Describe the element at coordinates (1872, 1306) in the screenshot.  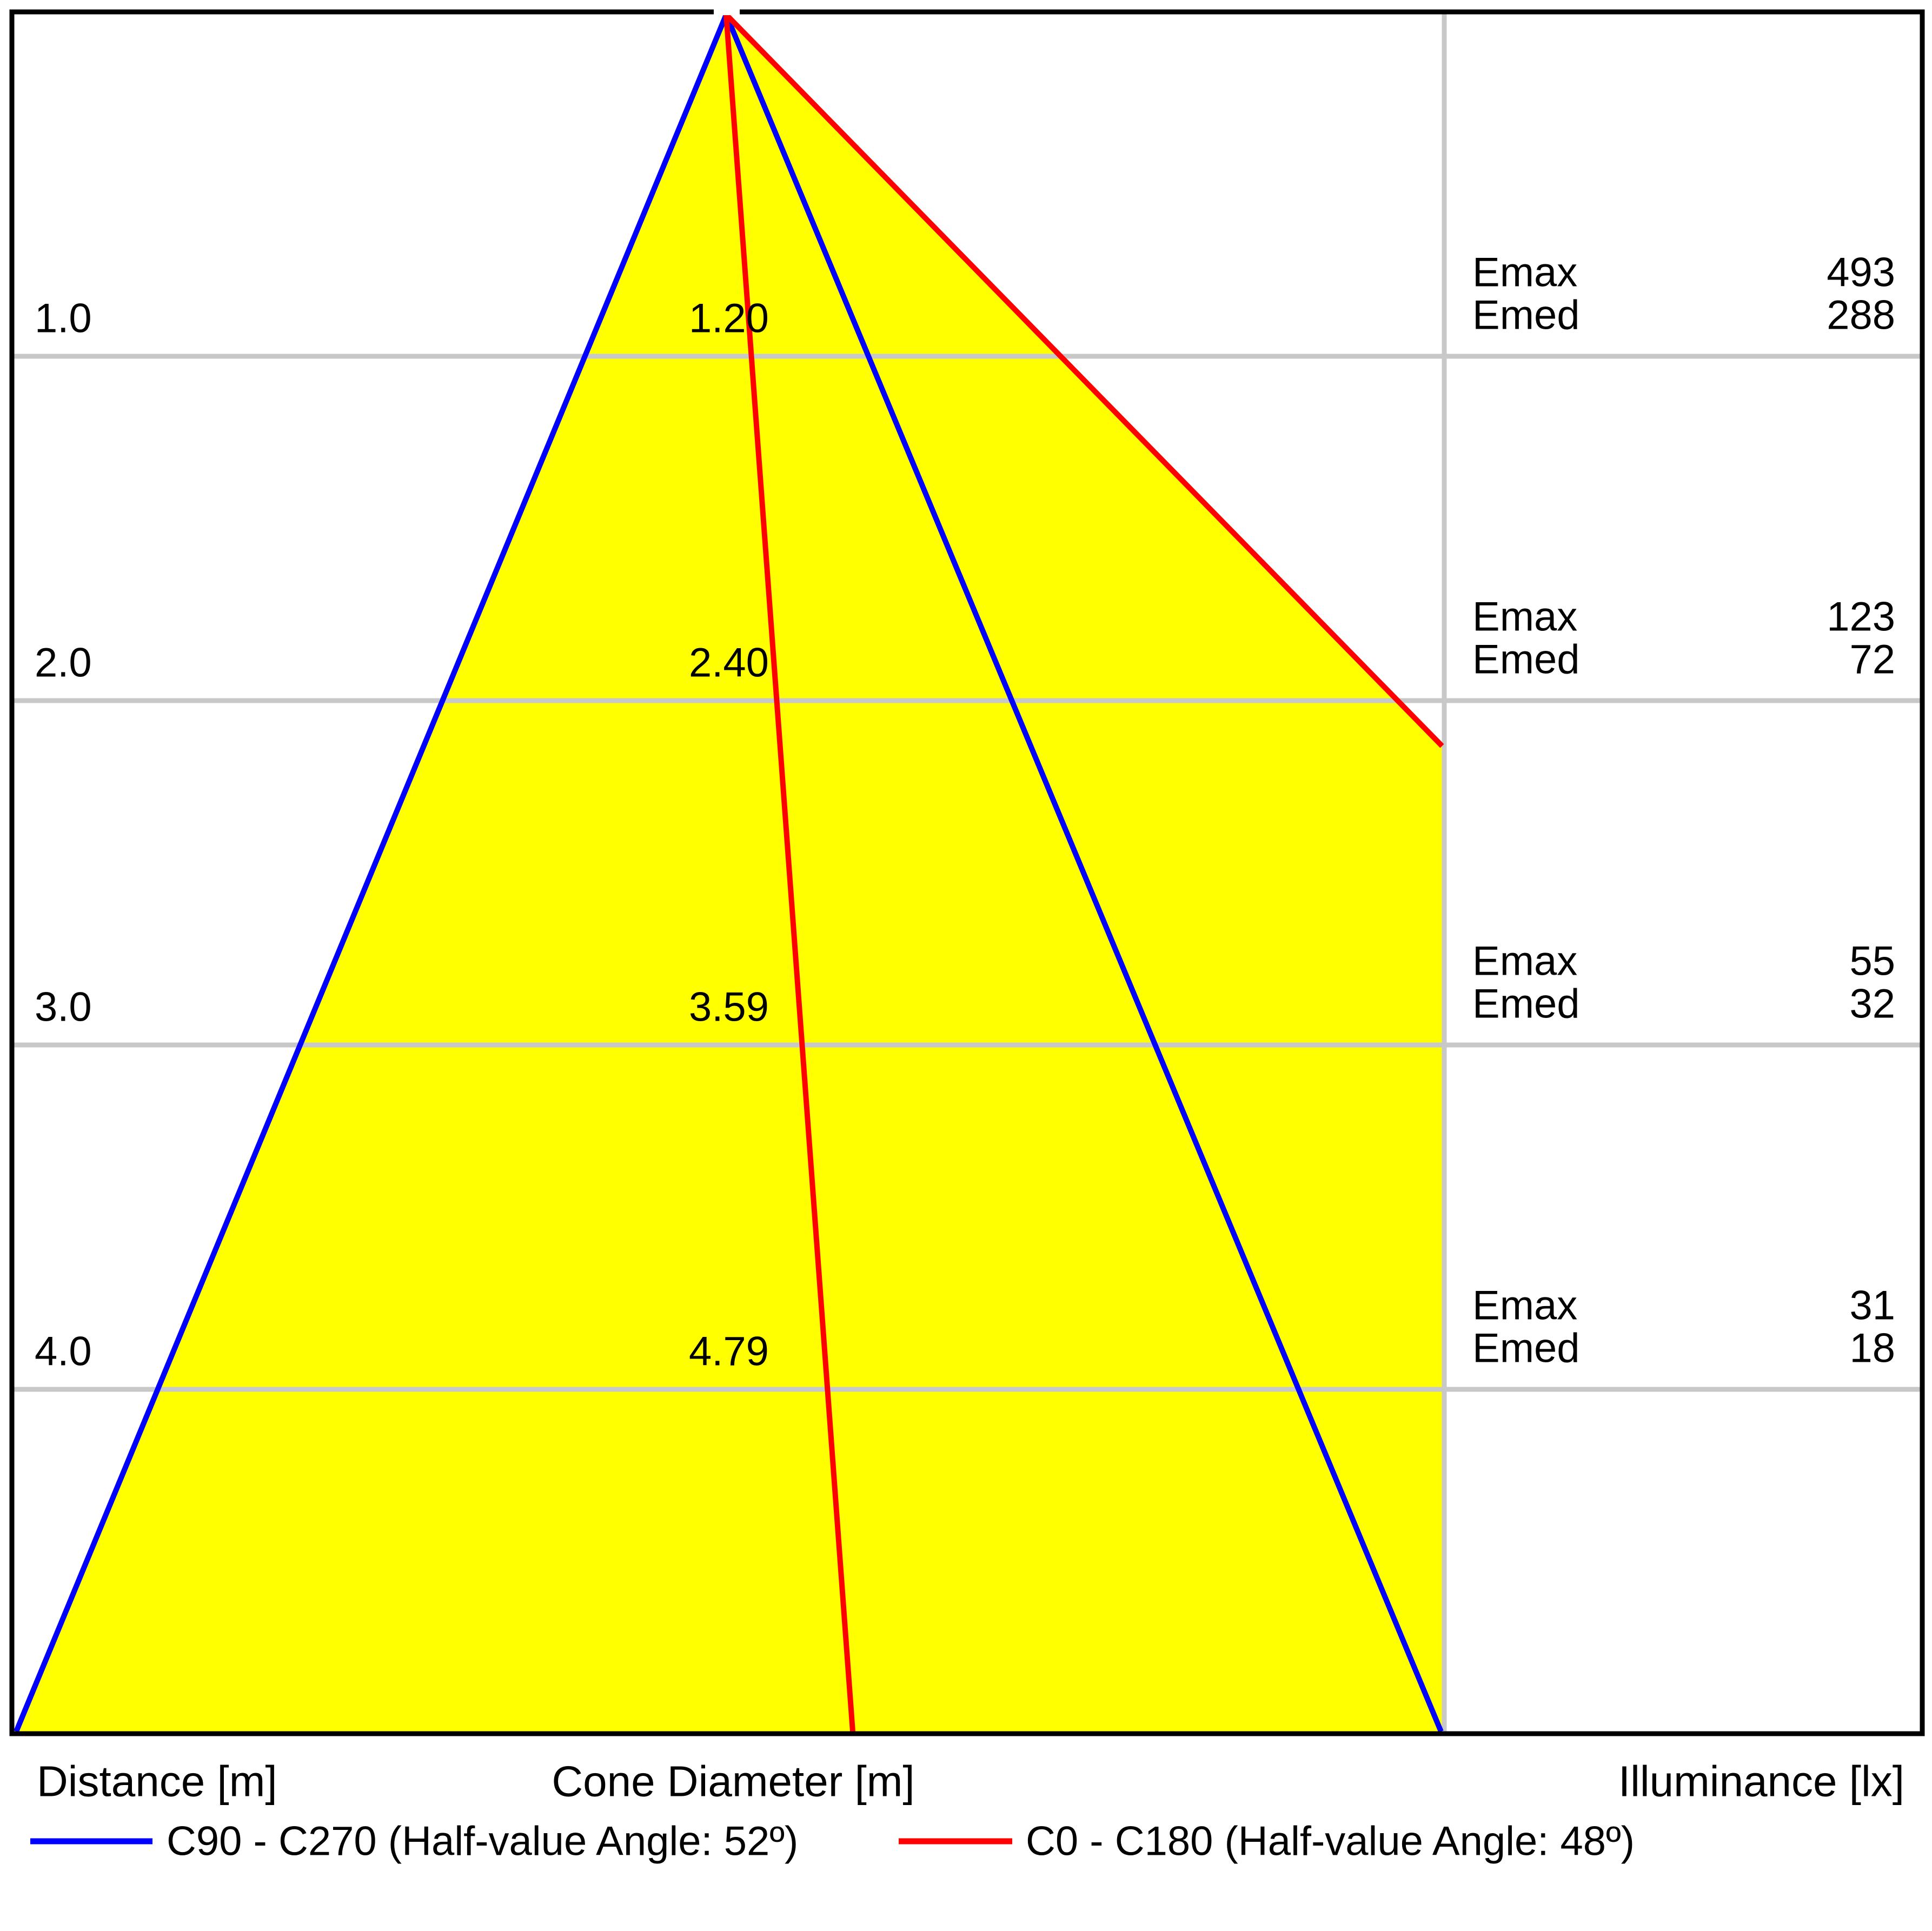
I see `emax-value-4: 31` at that location.